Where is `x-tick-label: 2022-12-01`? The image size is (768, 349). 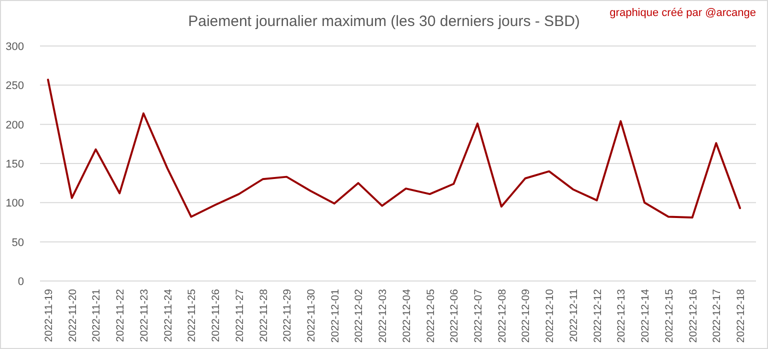
x-tick-label: 2022-12-01 is located at coordinates (335, 315).